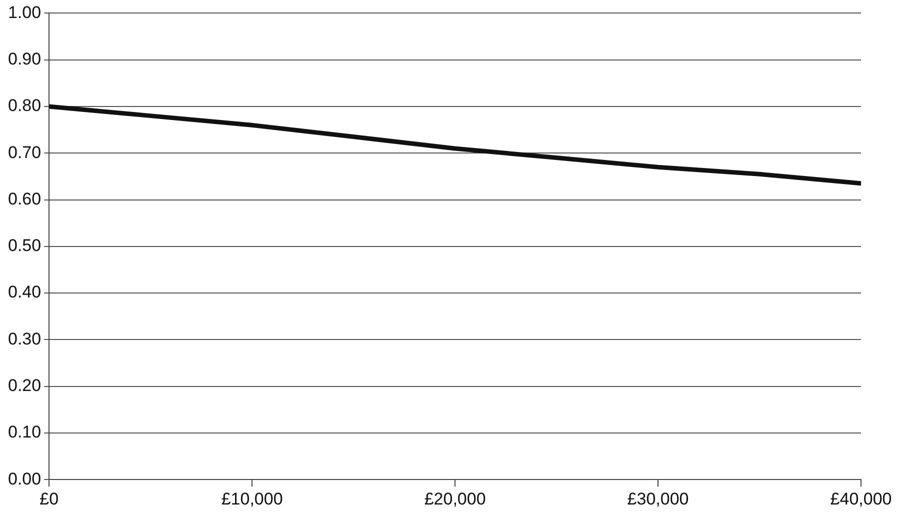  I want to click on x-tick-label: £0, so click(49, 498).